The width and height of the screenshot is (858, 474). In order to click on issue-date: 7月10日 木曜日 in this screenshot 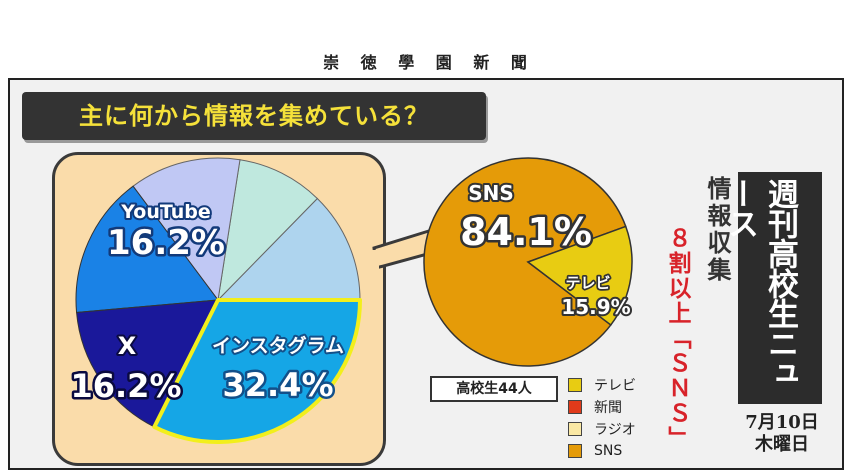, I will do `click(782, 434)`.